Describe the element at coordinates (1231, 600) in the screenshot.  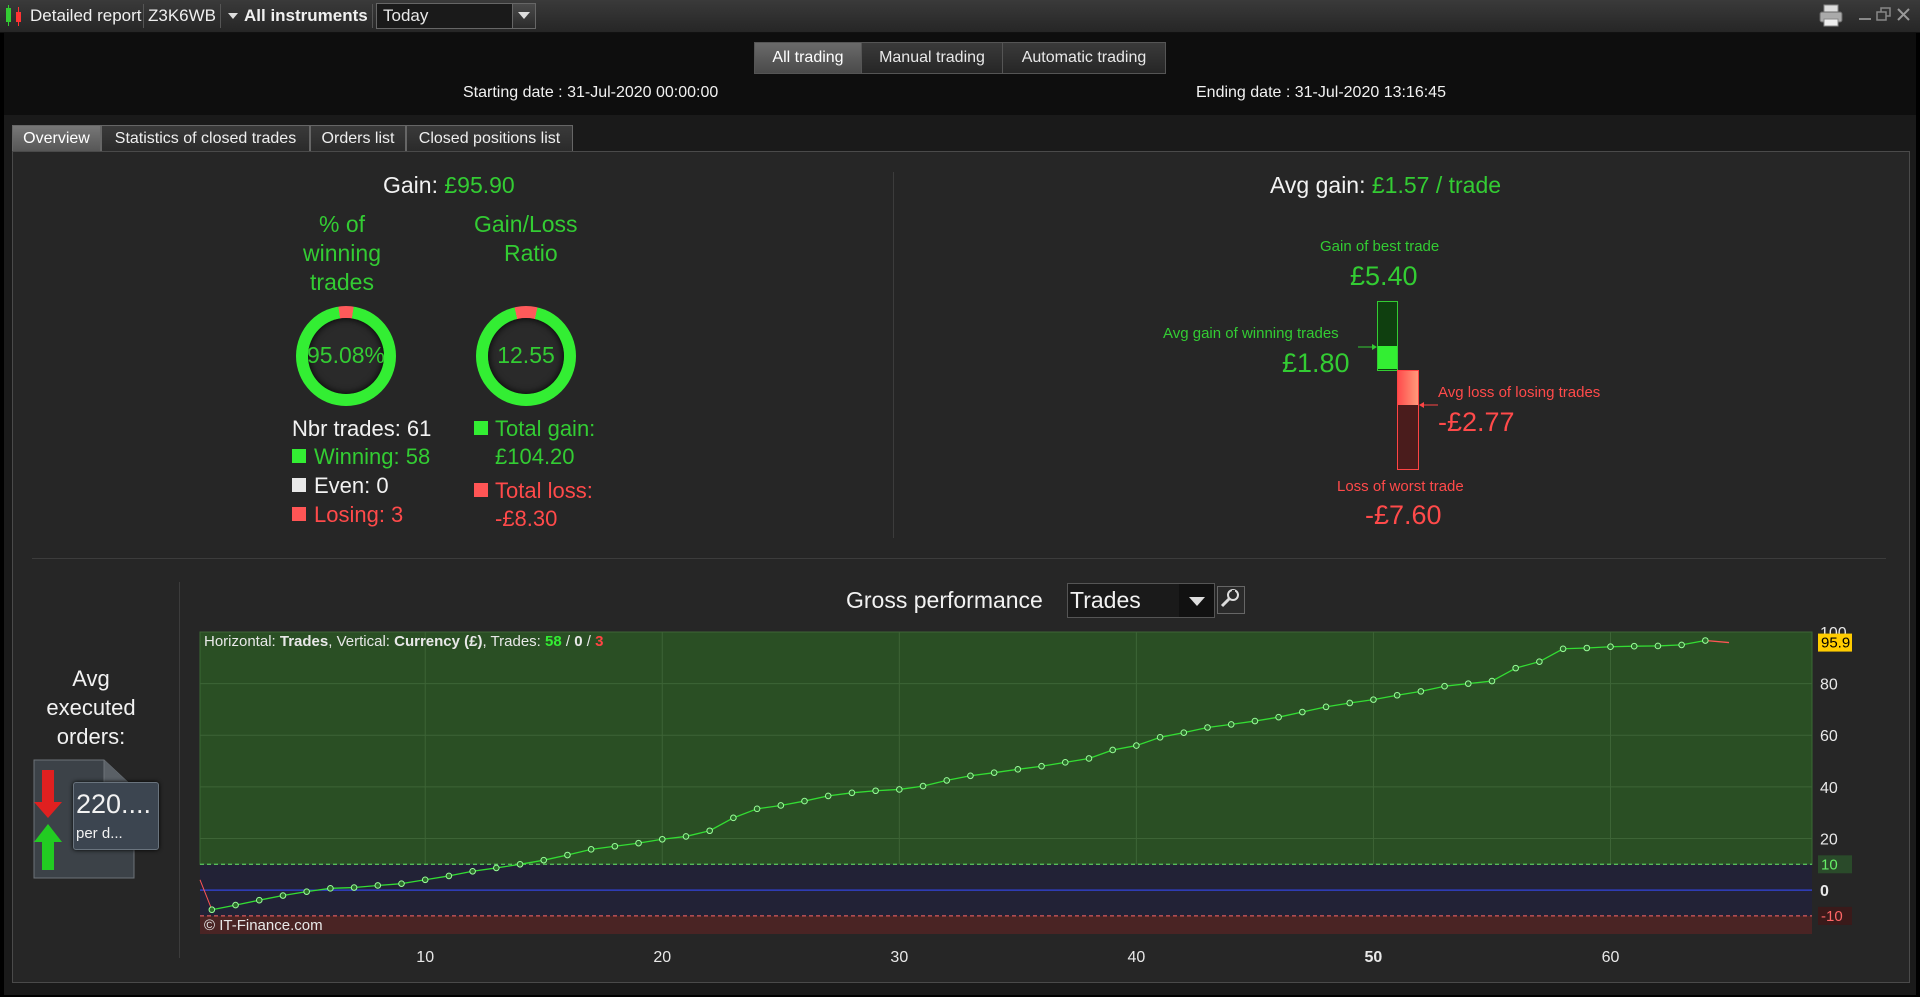
I see `settings-wrench-button` at that location.